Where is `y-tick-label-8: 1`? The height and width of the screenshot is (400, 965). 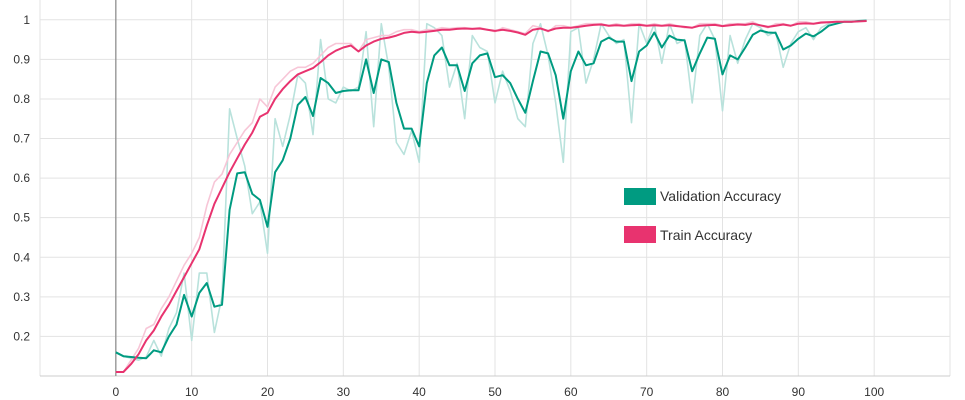 y-tick-label-8: 1 is located at coordinates (26, 20).